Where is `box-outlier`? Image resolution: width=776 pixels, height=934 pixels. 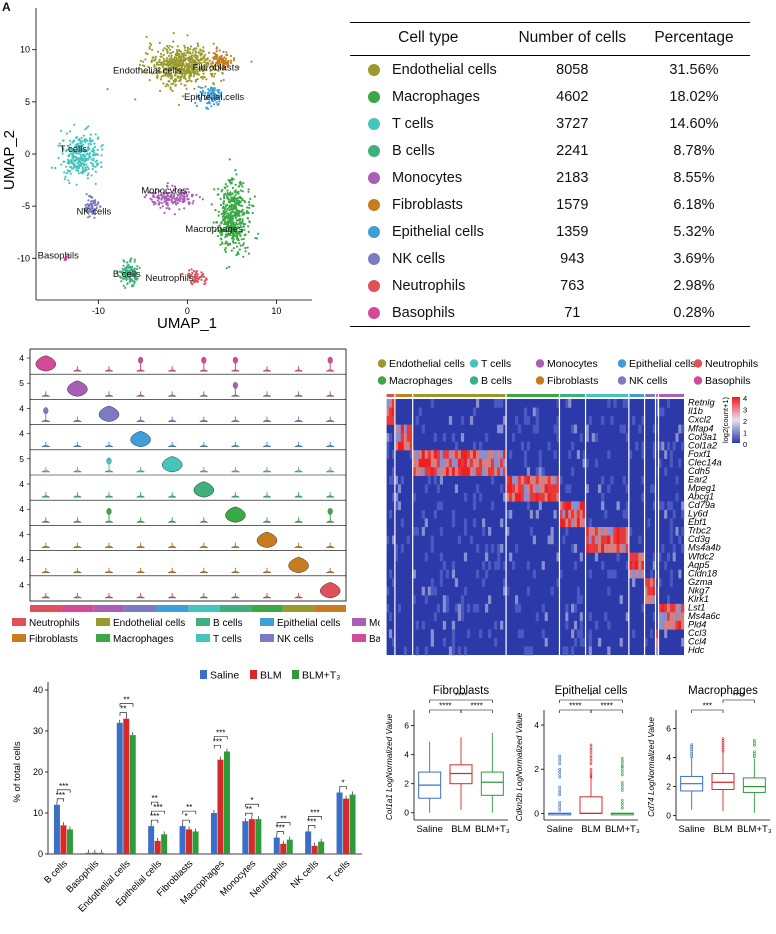
box-outlier is located at coordinates (754, 745).